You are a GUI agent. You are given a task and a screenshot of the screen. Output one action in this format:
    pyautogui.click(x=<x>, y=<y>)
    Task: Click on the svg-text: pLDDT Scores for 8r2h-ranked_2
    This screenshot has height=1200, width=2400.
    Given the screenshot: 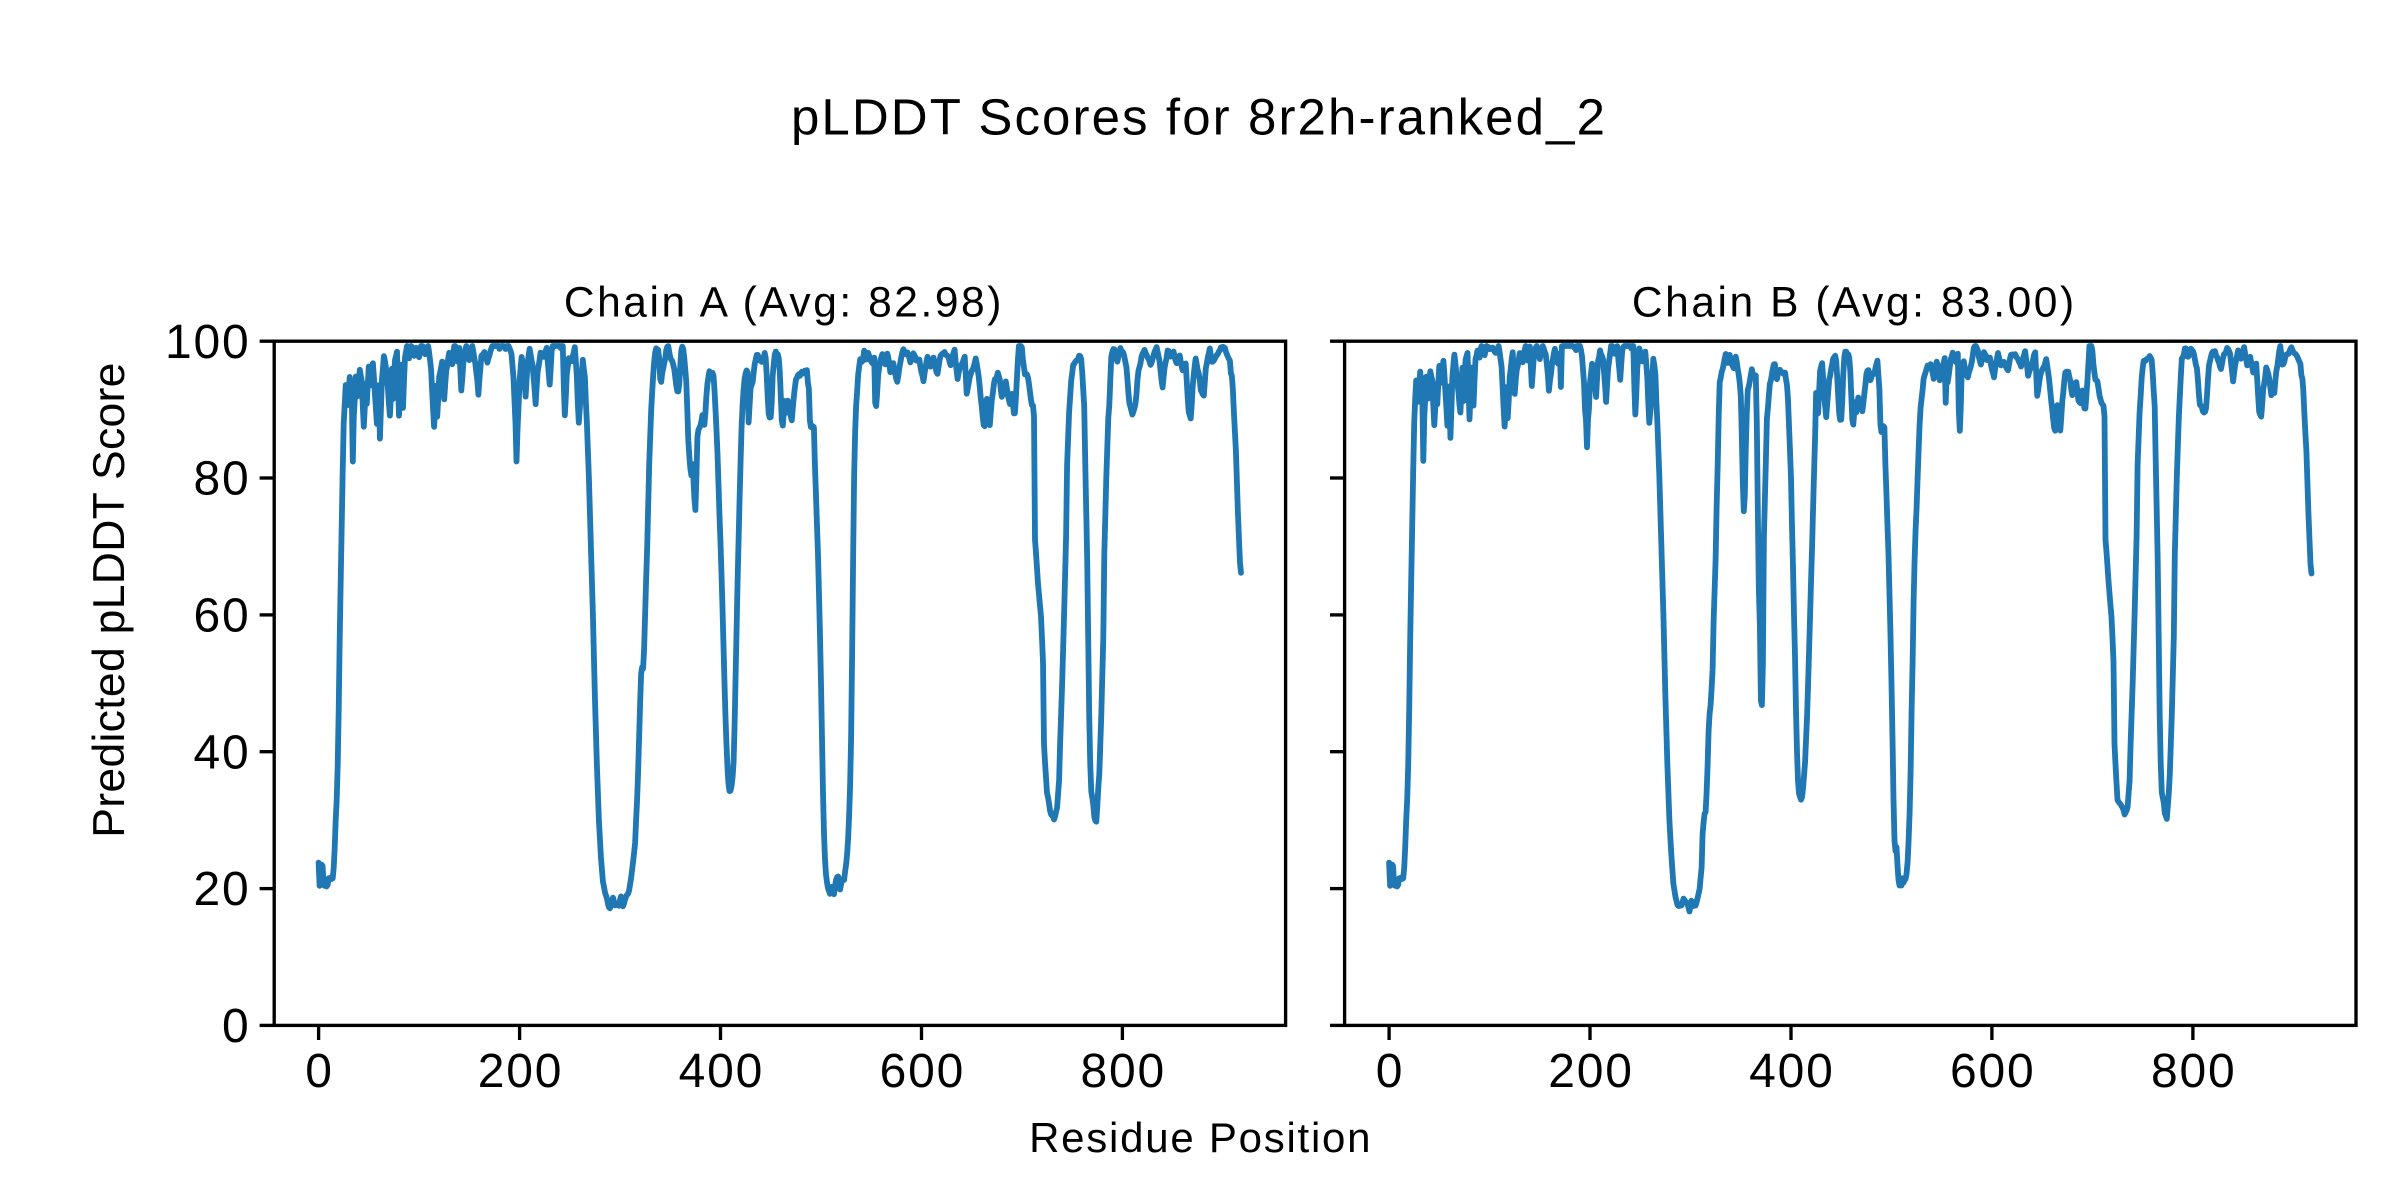 What is the action you would take?
    pyautogui.click(x=1199, y=117)
    